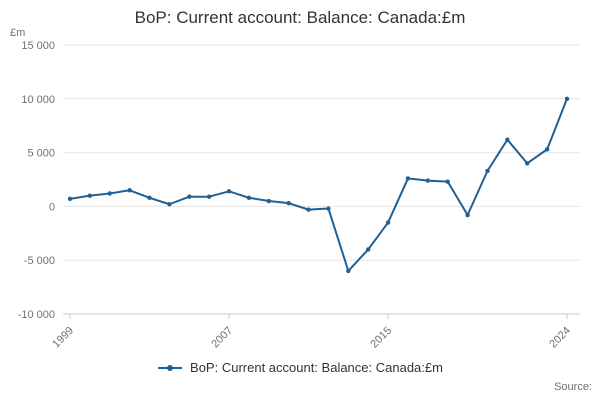 This screenshot has width=600, height=400. I want to click on x-tick-label: 2007, so click(222, 336).